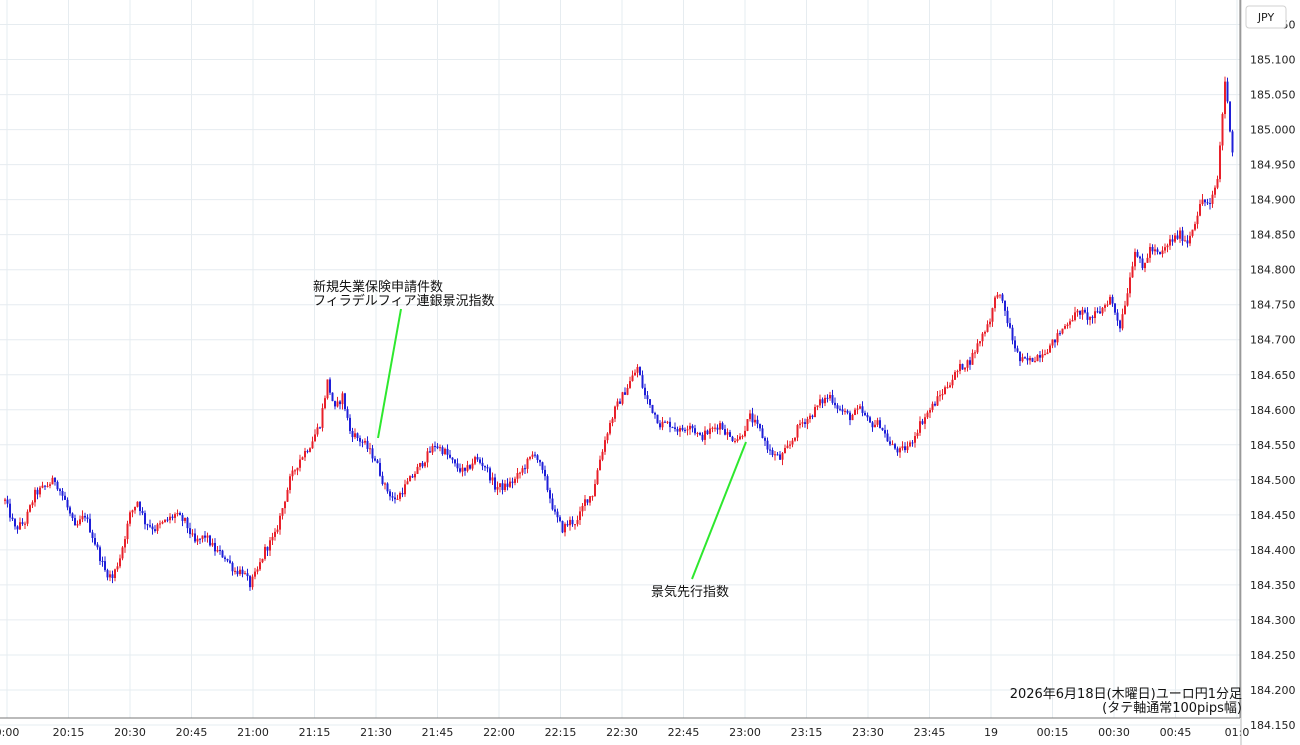 Image resolution: width=1300 pixels, height=745 pixels. I want to click on y-tick-label: 184.950, so click(1273, 165).